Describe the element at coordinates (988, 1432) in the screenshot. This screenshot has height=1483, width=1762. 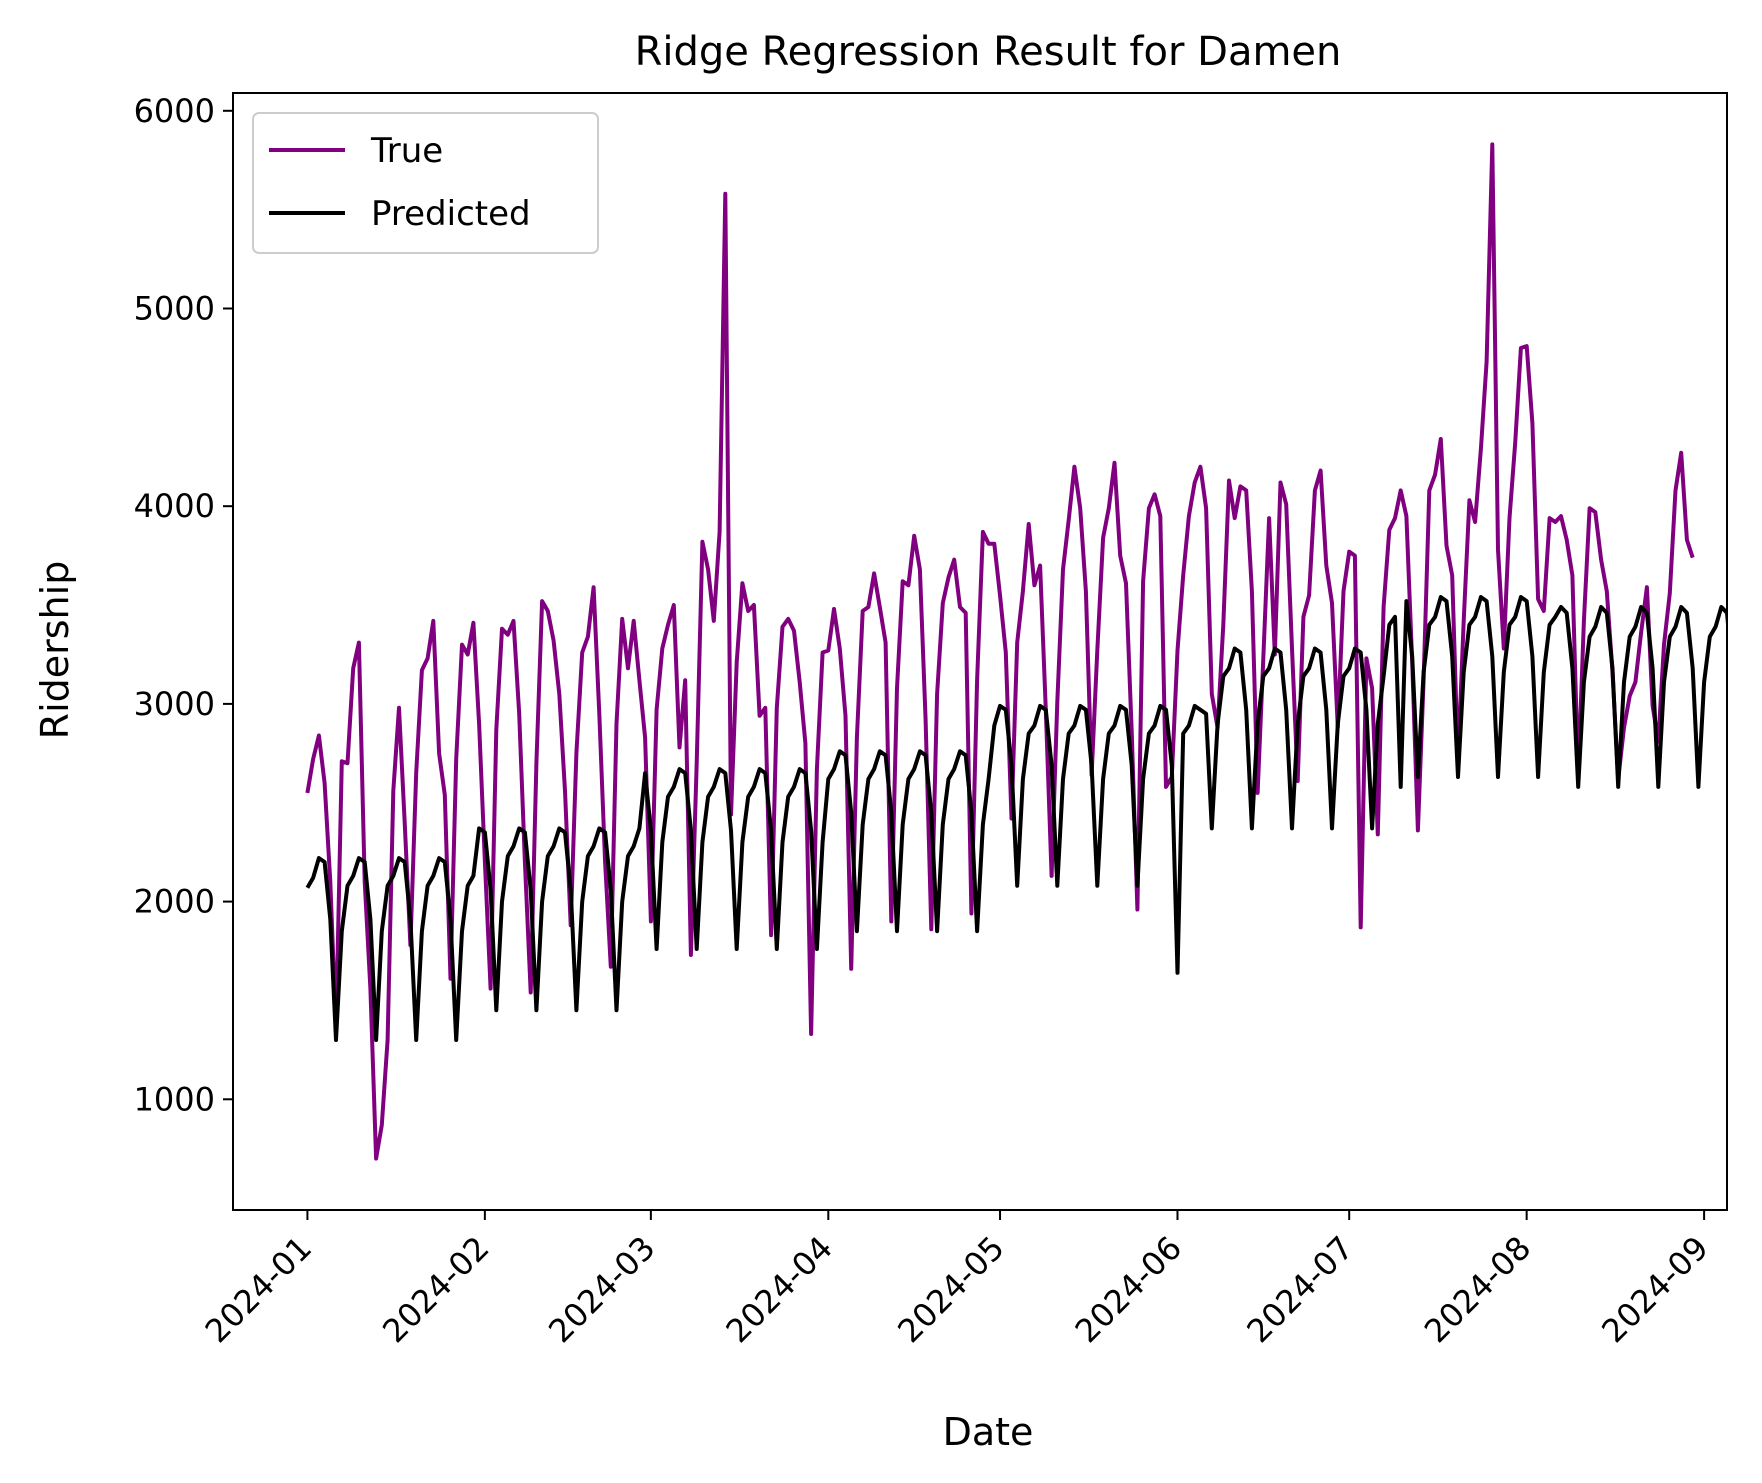
I see `x-axis-title: Date` at that location.